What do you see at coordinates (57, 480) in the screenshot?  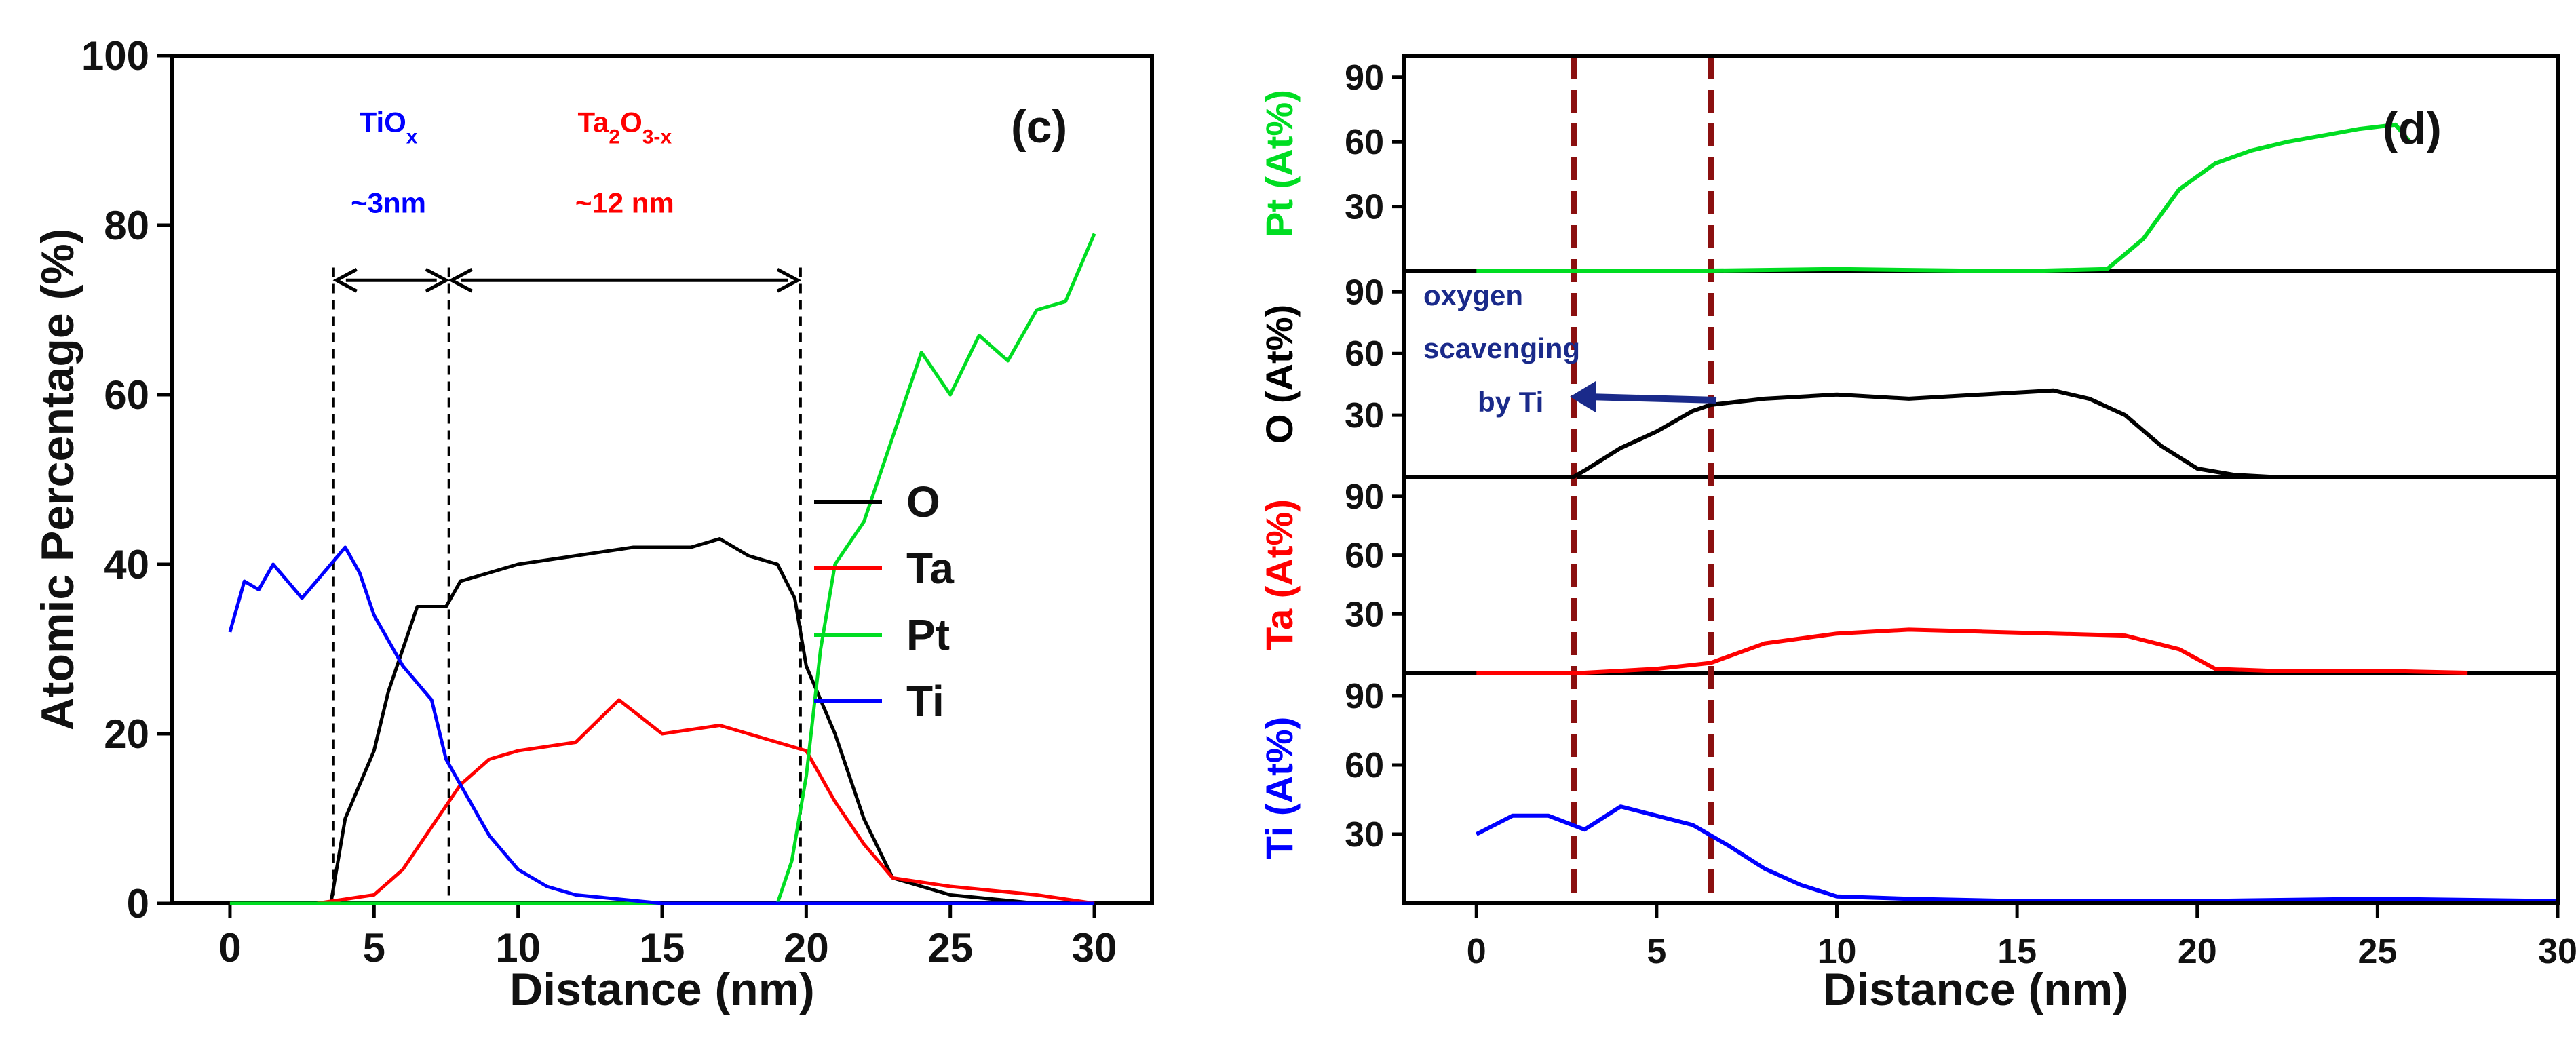 I see `panel-c-ylabel: Atomic Percentage (%)` at bounding box center [57, 480].